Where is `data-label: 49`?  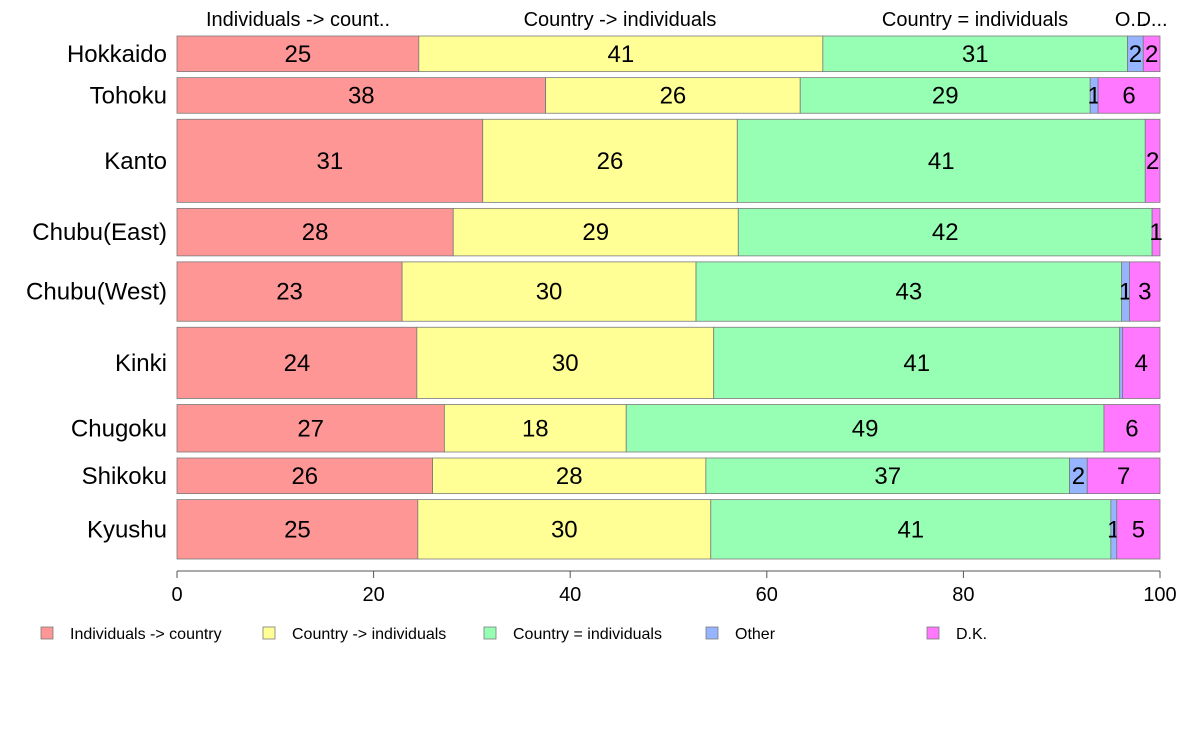
data-label: 49 is located at coordinates (865, 428).